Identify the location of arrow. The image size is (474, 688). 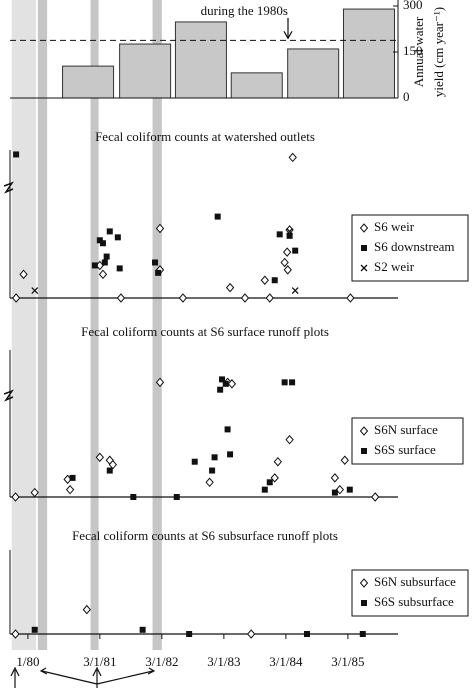
(15, 677).